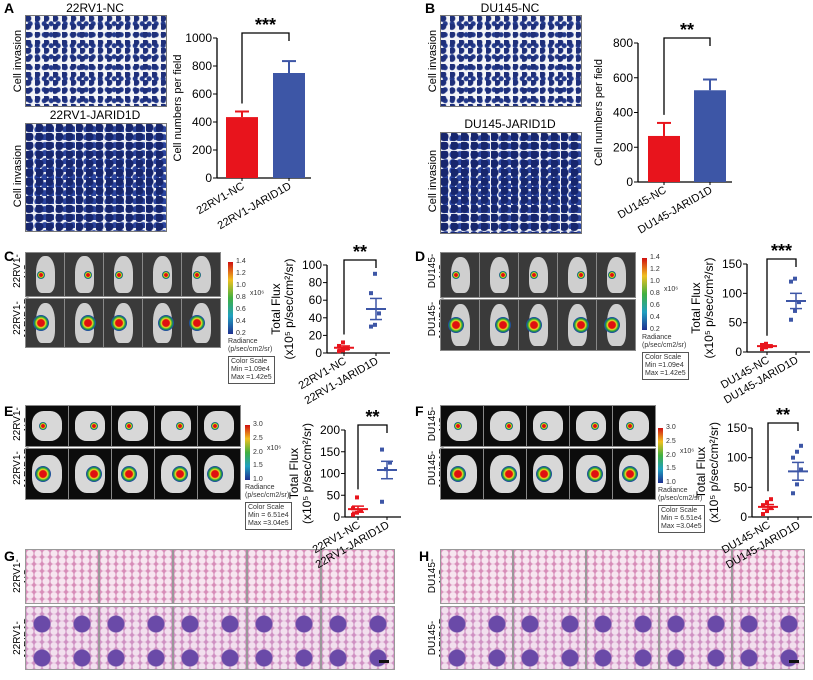 This screenshot has width=813, height=680. Describe the element at coordinates (664, 341) in the screenshot. I see `radiance-label: Radiance (p/sec/cm2/sr)` at that location.